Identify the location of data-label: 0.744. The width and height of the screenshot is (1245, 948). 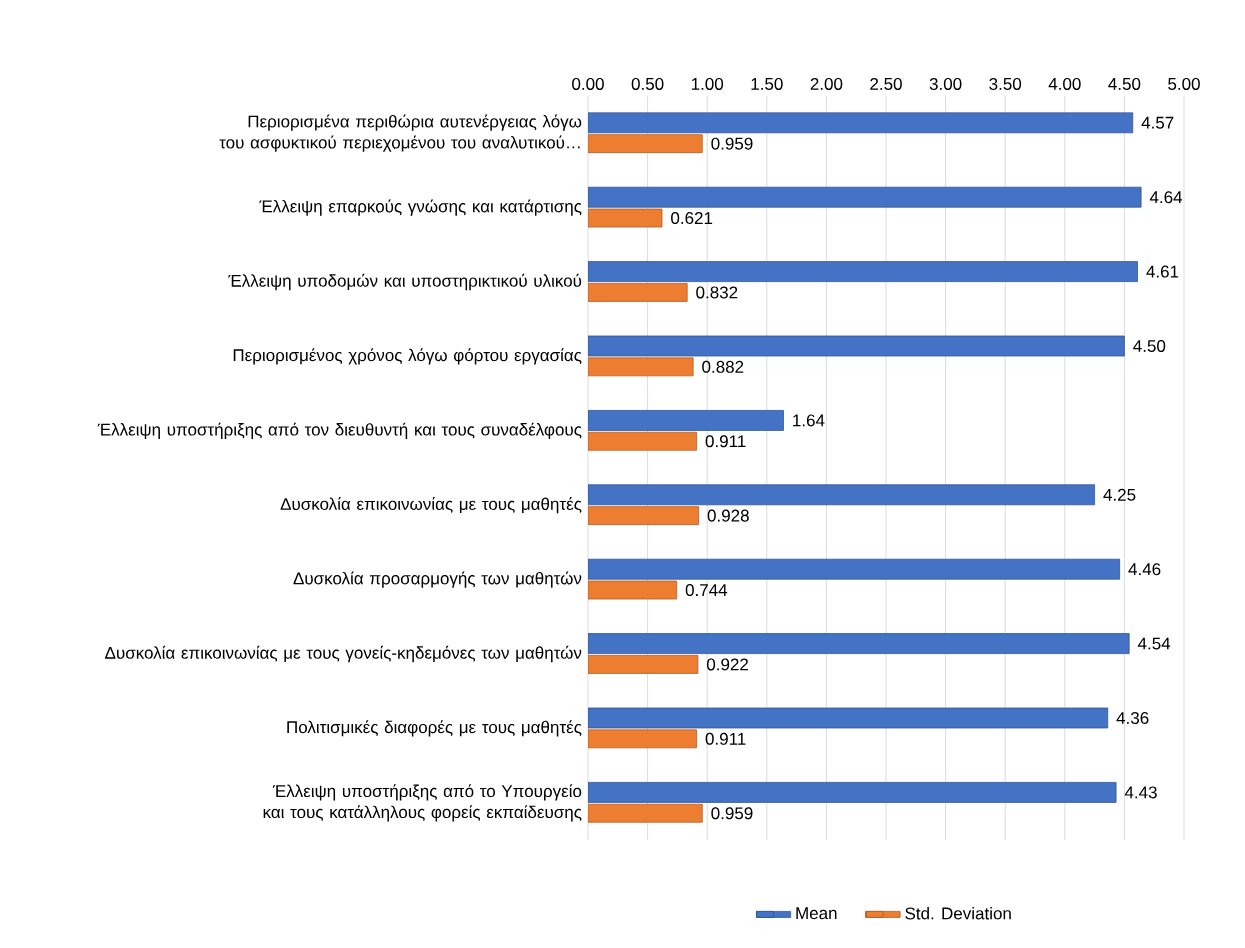
(706, 590).